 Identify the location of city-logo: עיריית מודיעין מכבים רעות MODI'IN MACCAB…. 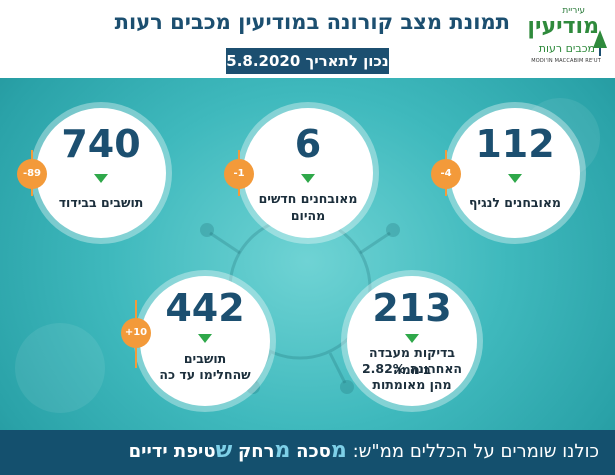
(561, 39).